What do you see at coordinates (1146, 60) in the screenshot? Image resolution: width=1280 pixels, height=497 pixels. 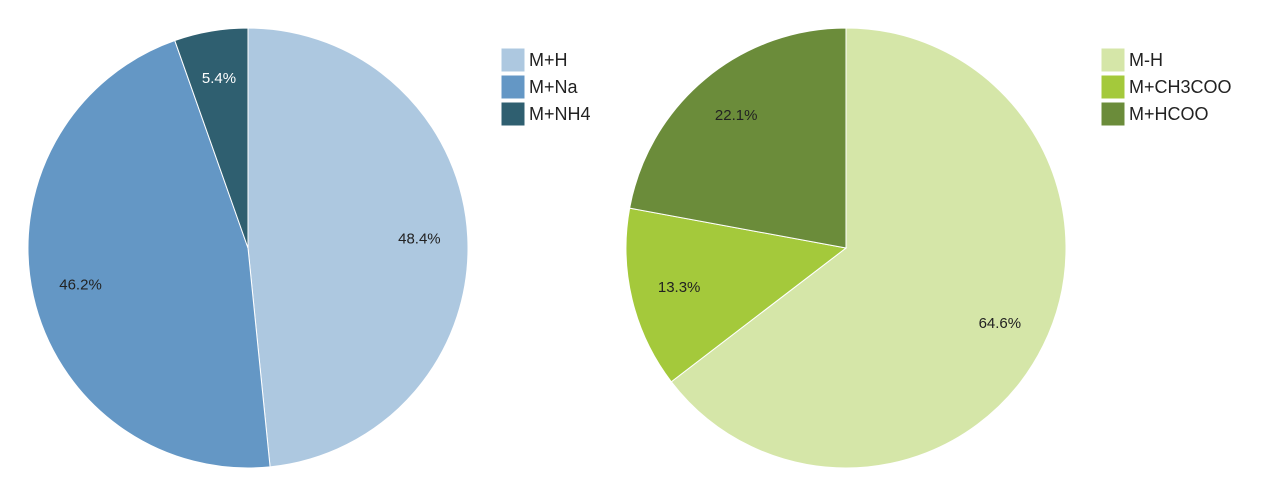 I see `legend-label: M-H` at bounding box center [1146, 60].